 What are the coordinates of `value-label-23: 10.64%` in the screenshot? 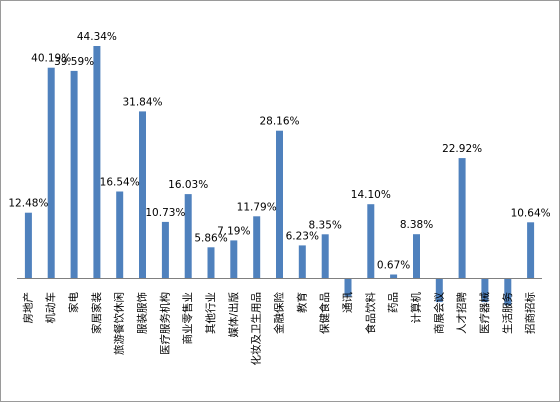 It's located at (531, 213).